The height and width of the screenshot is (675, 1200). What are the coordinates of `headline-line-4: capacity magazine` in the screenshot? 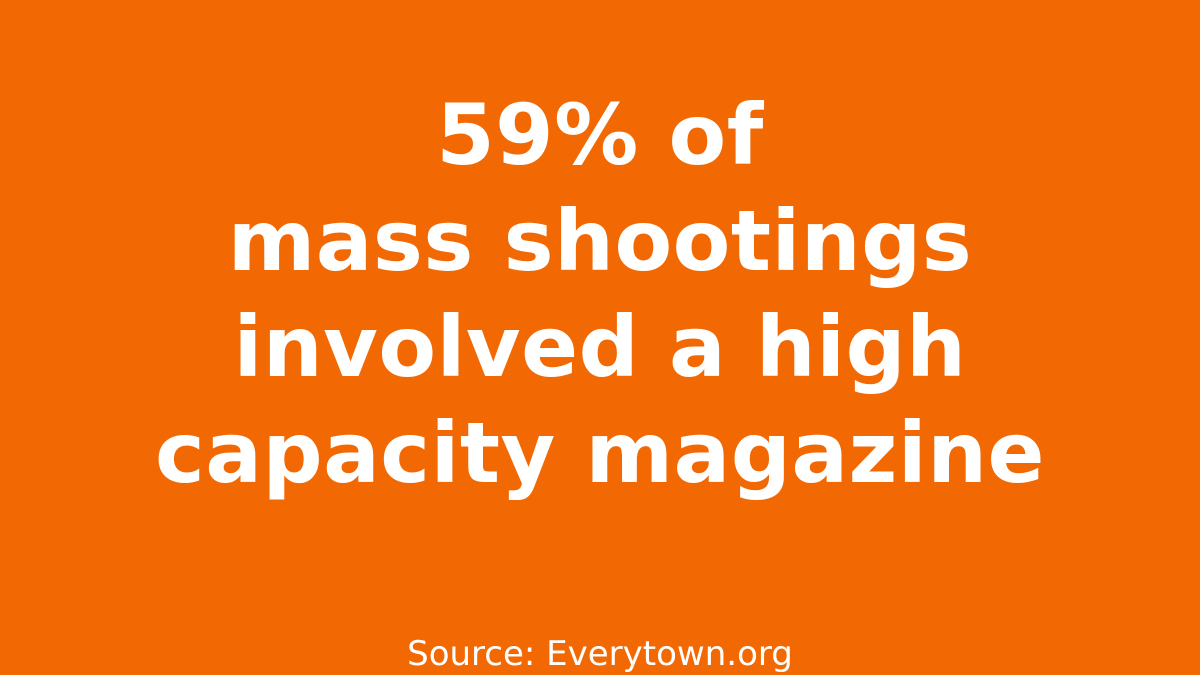 It's located at (599, 453).